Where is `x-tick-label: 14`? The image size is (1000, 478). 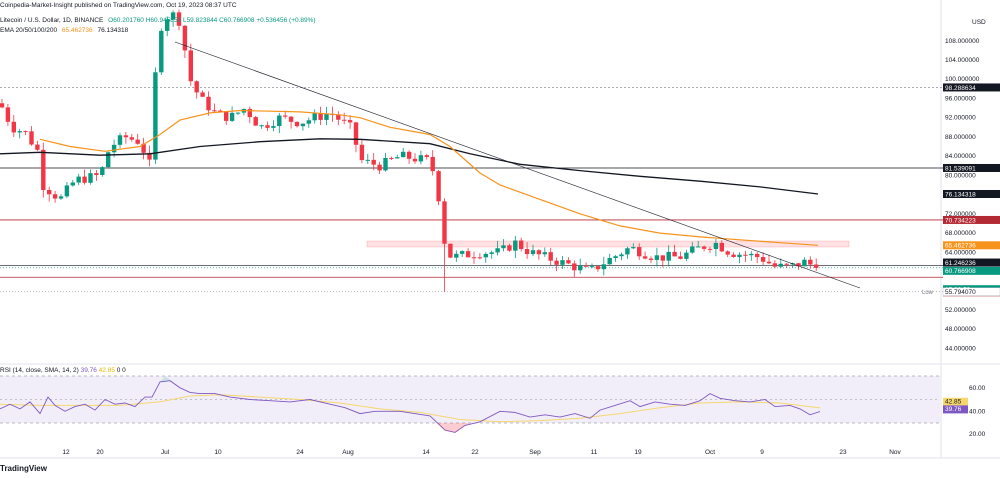 x-tick-label: 14 is located at coordinates (426, 452).